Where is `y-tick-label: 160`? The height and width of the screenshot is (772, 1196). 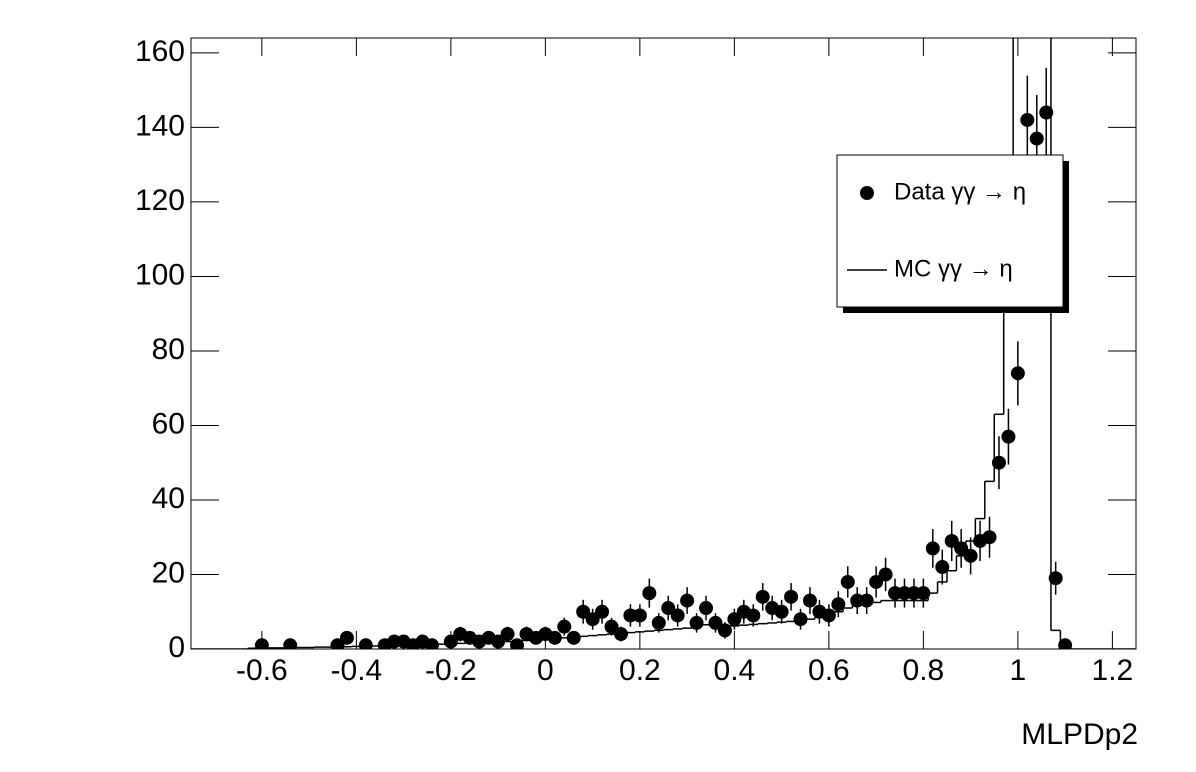
y-tick-label: 160 is located at coordinates (160, 51).